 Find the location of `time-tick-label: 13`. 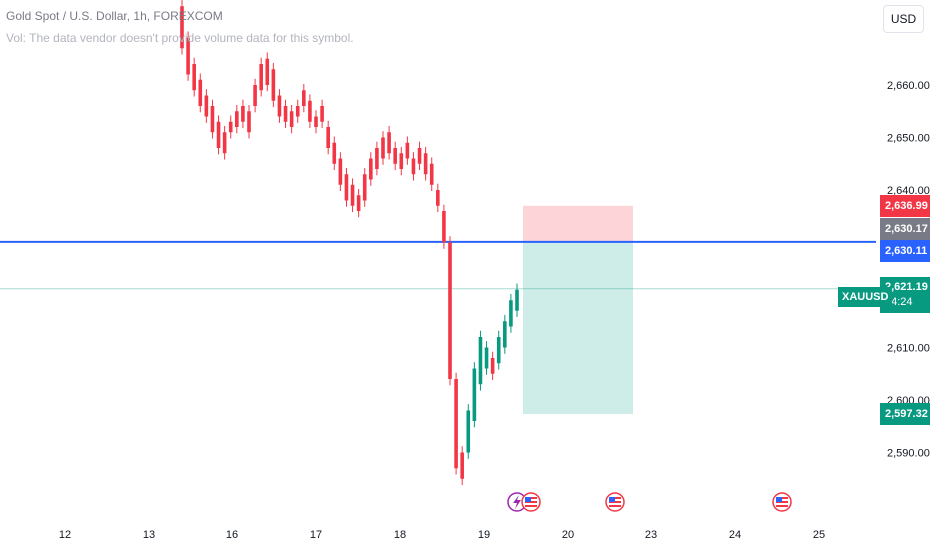

time-tick-label: 13 is located at coordinates (149, 535).